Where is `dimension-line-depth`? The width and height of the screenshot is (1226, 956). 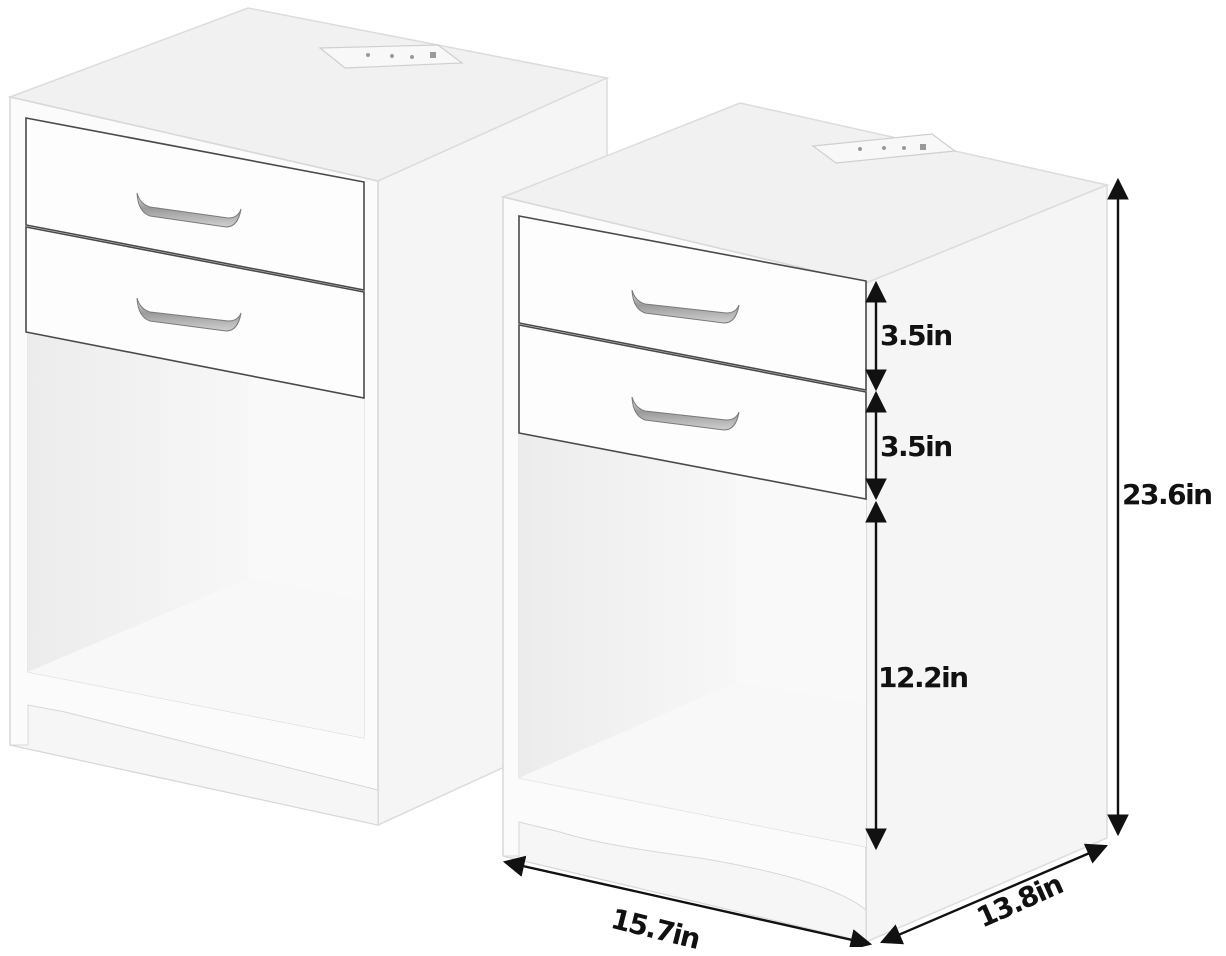 dimension-line-depth is located at coordinates (994, 894).